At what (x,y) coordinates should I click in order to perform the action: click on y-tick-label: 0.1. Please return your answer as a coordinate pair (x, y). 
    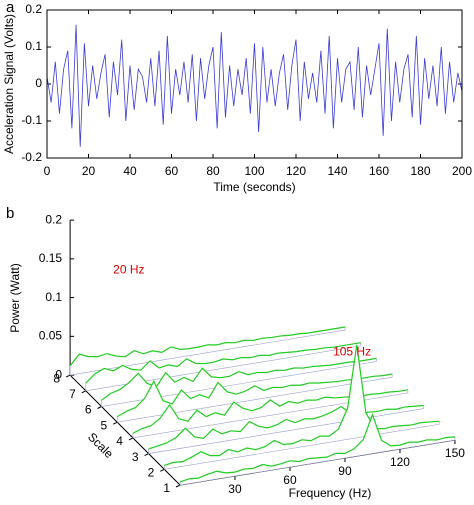
    Looking at the image, I should click on (33, 46).